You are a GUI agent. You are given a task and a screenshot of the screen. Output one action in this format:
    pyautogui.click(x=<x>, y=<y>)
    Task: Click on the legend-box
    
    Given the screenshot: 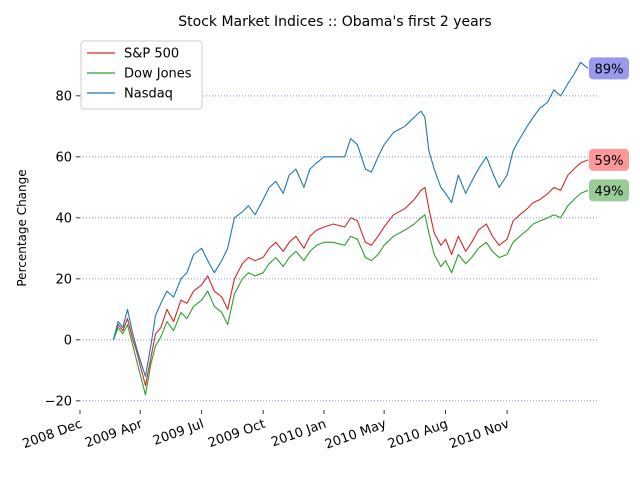 What is the action you would take?
    pyautogui.click(x=141, y=75)
    